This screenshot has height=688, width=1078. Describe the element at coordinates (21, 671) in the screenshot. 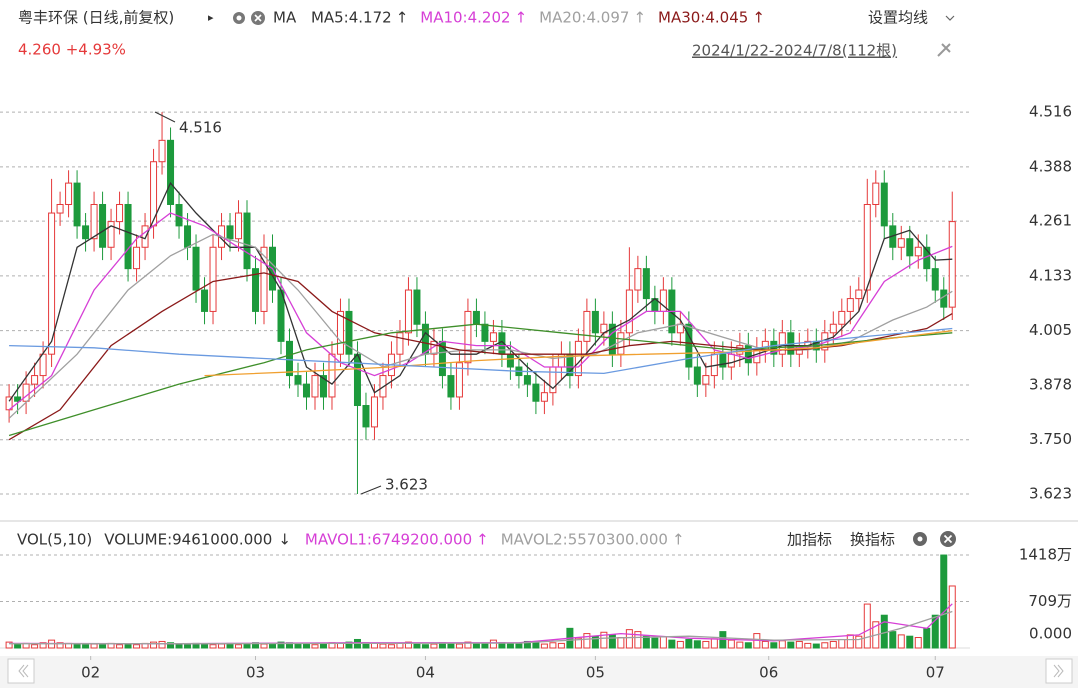

I see `scroll-left` at that location.